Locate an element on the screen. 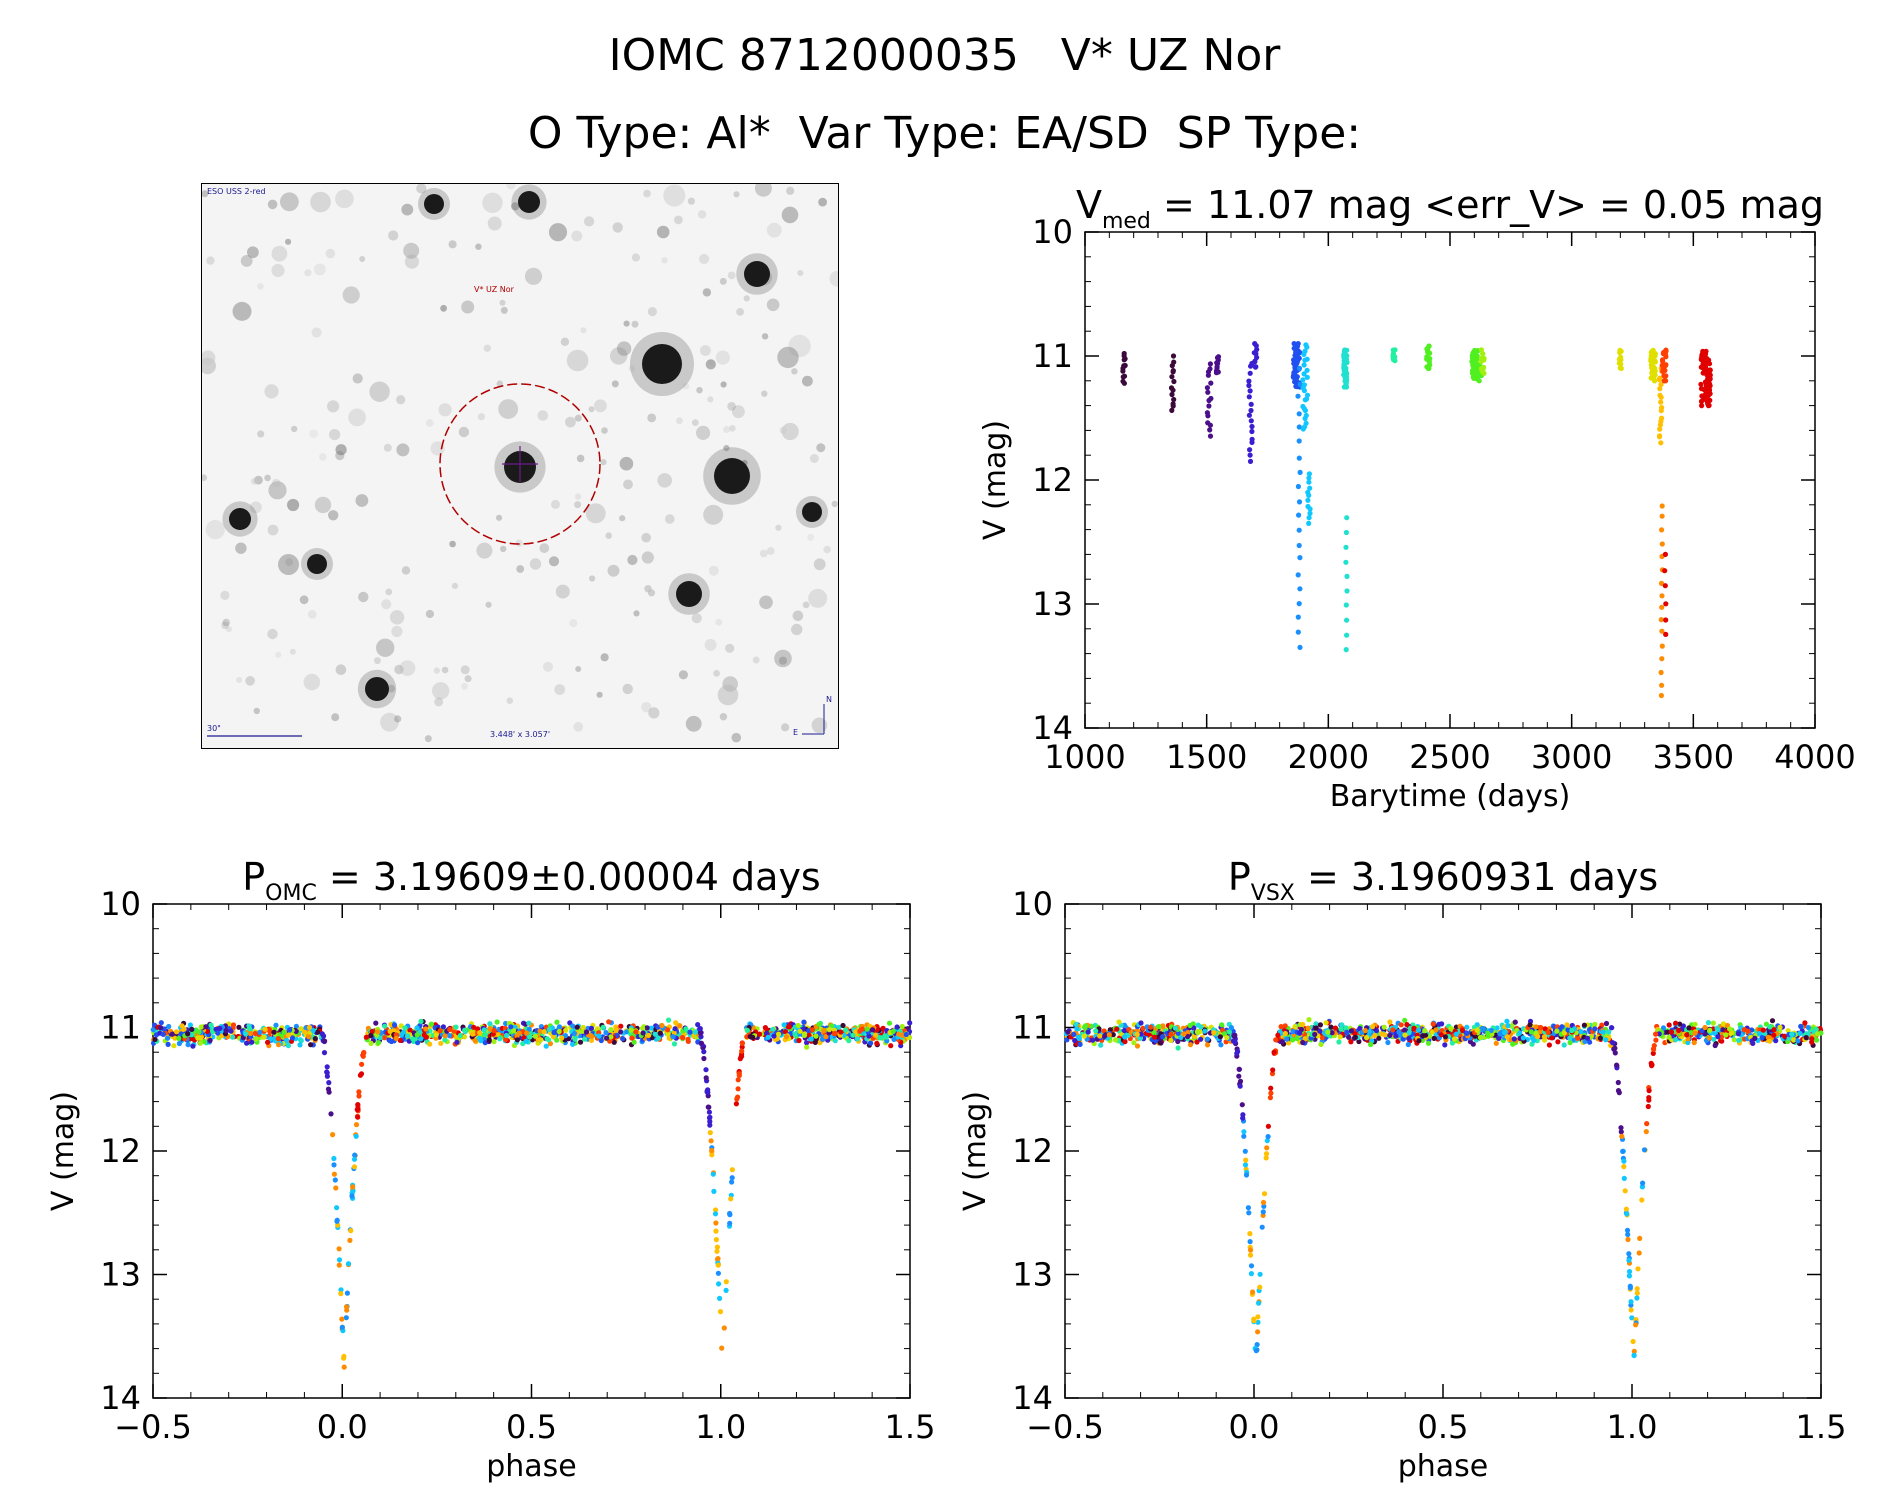 This screenshot has height=1494, width=1889. y-tick-label: 10 is located at coordinates (1032, 904).